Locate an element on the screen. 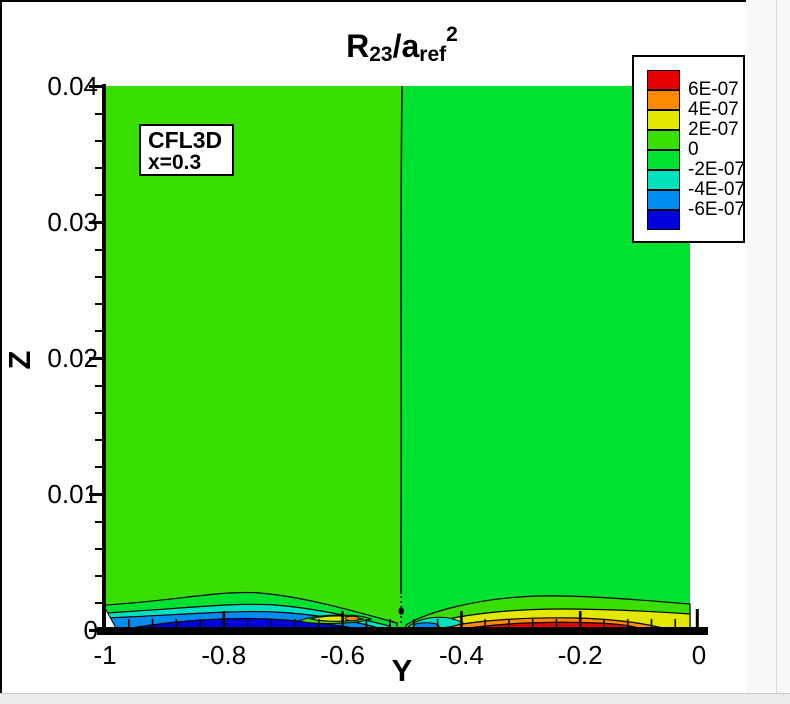 The width and height of the screenshot is (790, 704). y-tick-label: 0.02 is located at coordinates (72, 358).